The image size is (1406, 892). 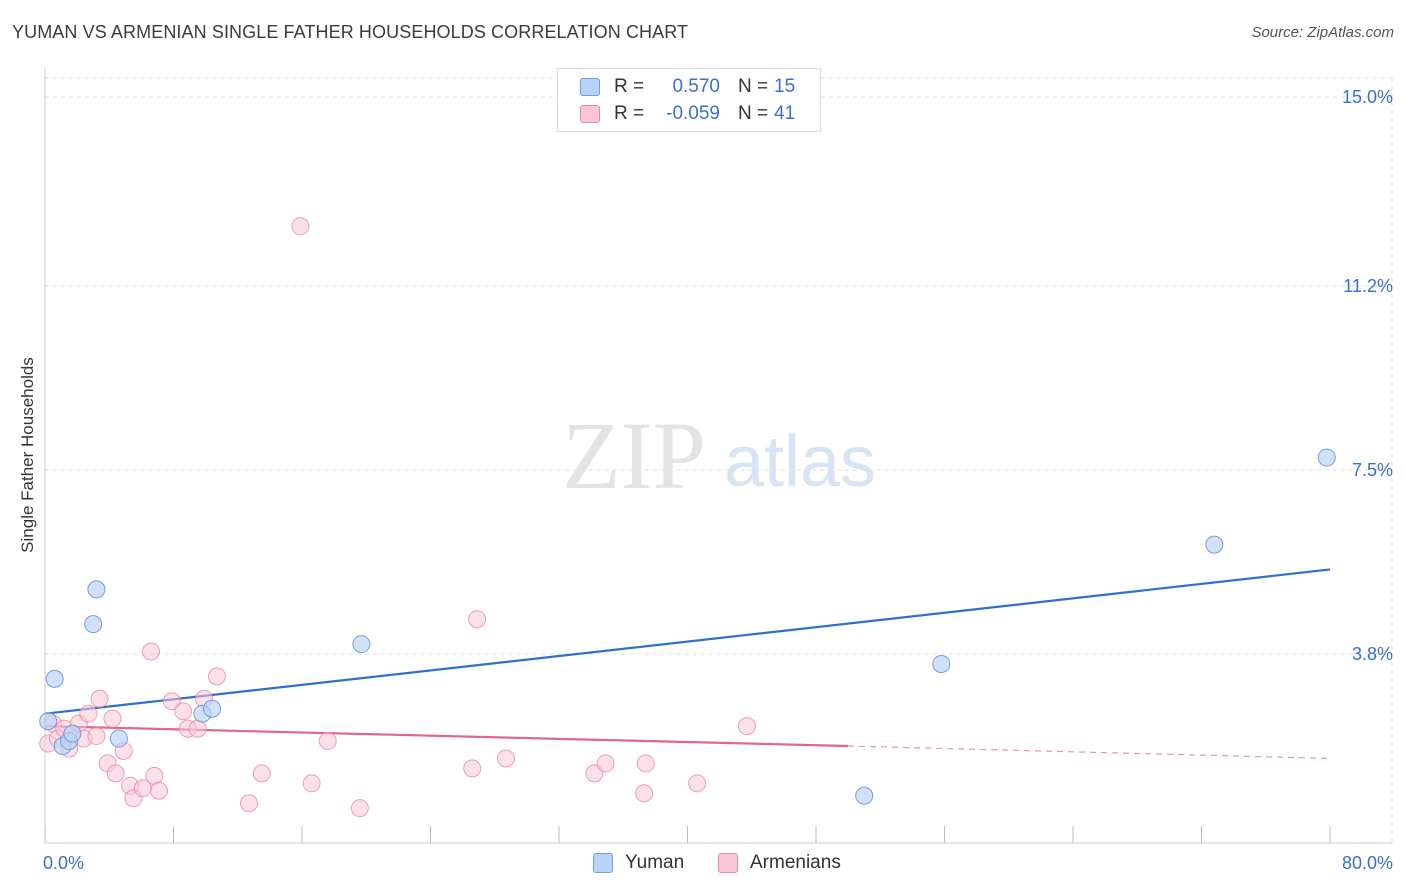 What do you see at coordinates (696, 86) in the screenshot?
I see `legend-r-value: 0.570` at bounding box center [696, 86].